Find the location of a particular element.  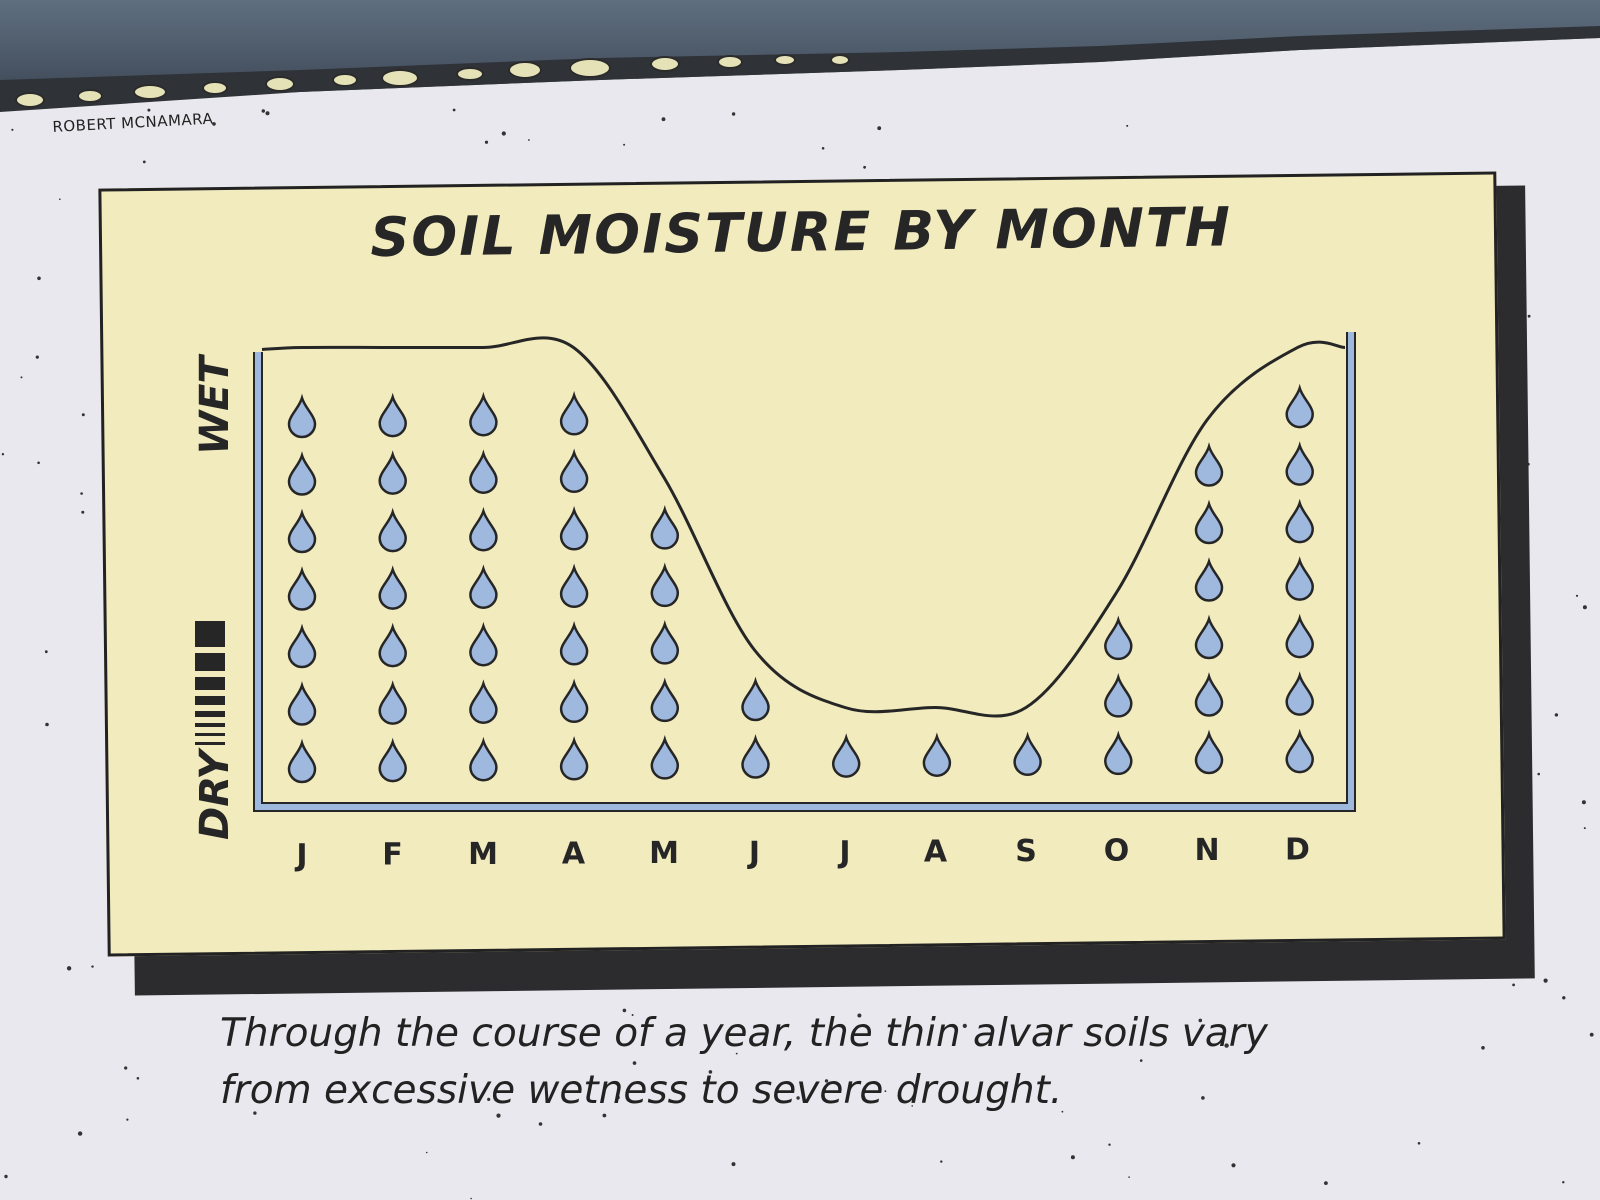

month-tick-label: F is located at coordinates (392, 855).